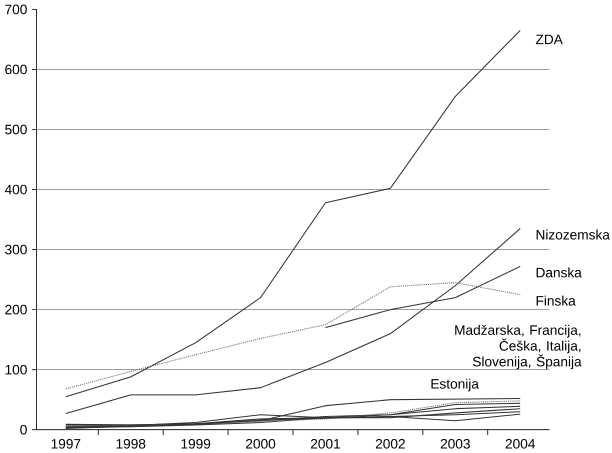 The width and height of the screenshot is (612, 453). What do you see at coordinates (16, 369) in the screenshot?
I see `y-tick-label: 100` at bounding box center [16, 369].